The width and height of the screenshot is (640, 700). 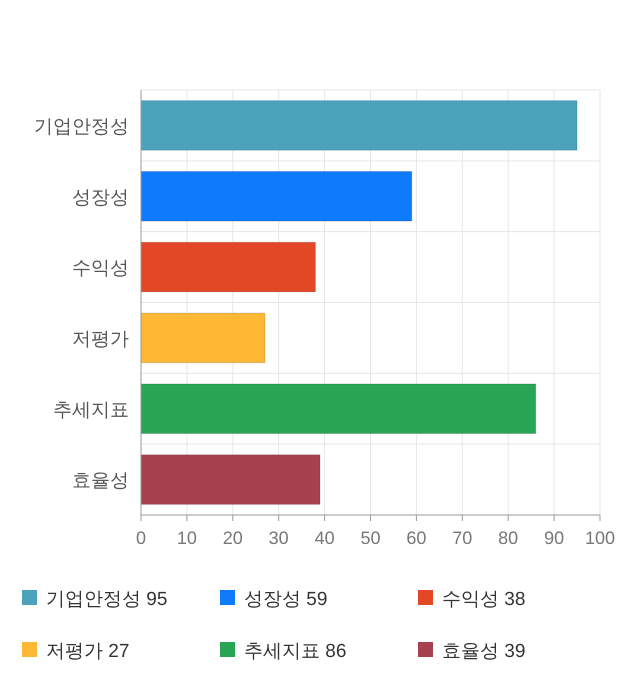 What do you see at coordinates (554, 538) in the screenshot?
I see `x-tick-label: 90` at bounding box center [554, 538].